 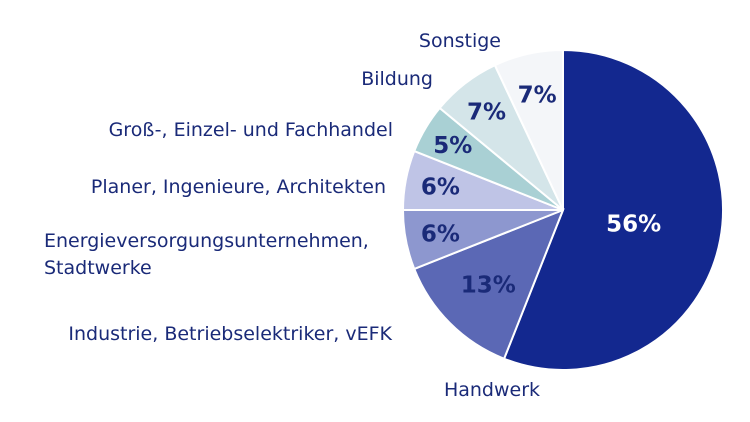 I want to click on slice-category-label: Energieversorgungsunternehmen, Stadtwerke, so click(x=206, y=254).